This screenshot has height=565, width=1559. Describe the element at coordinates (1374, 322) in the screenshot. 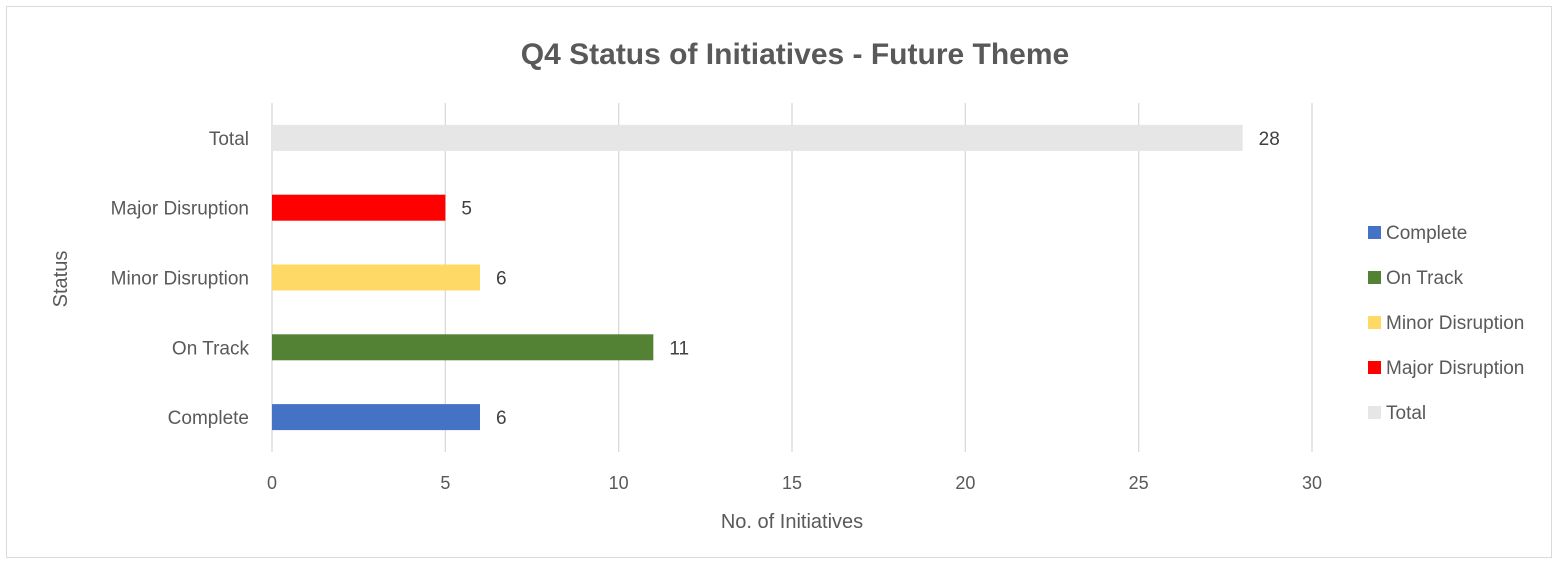

I see `legend-swatch-minor-disruption` at that location.